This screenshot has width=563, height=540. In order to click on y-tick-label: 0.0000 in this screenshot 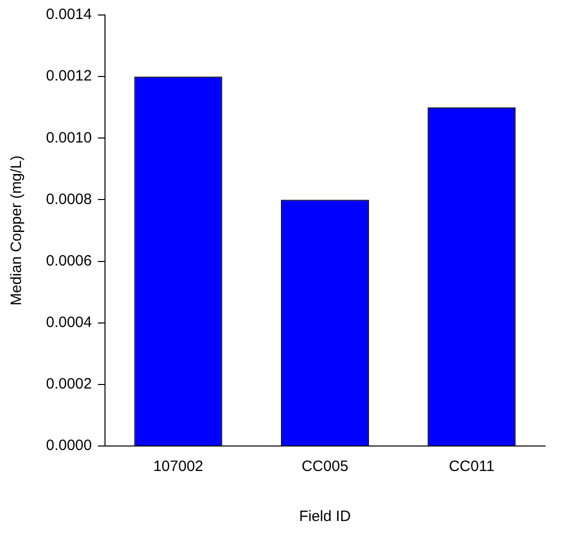, I will do `click(69, 445)`.